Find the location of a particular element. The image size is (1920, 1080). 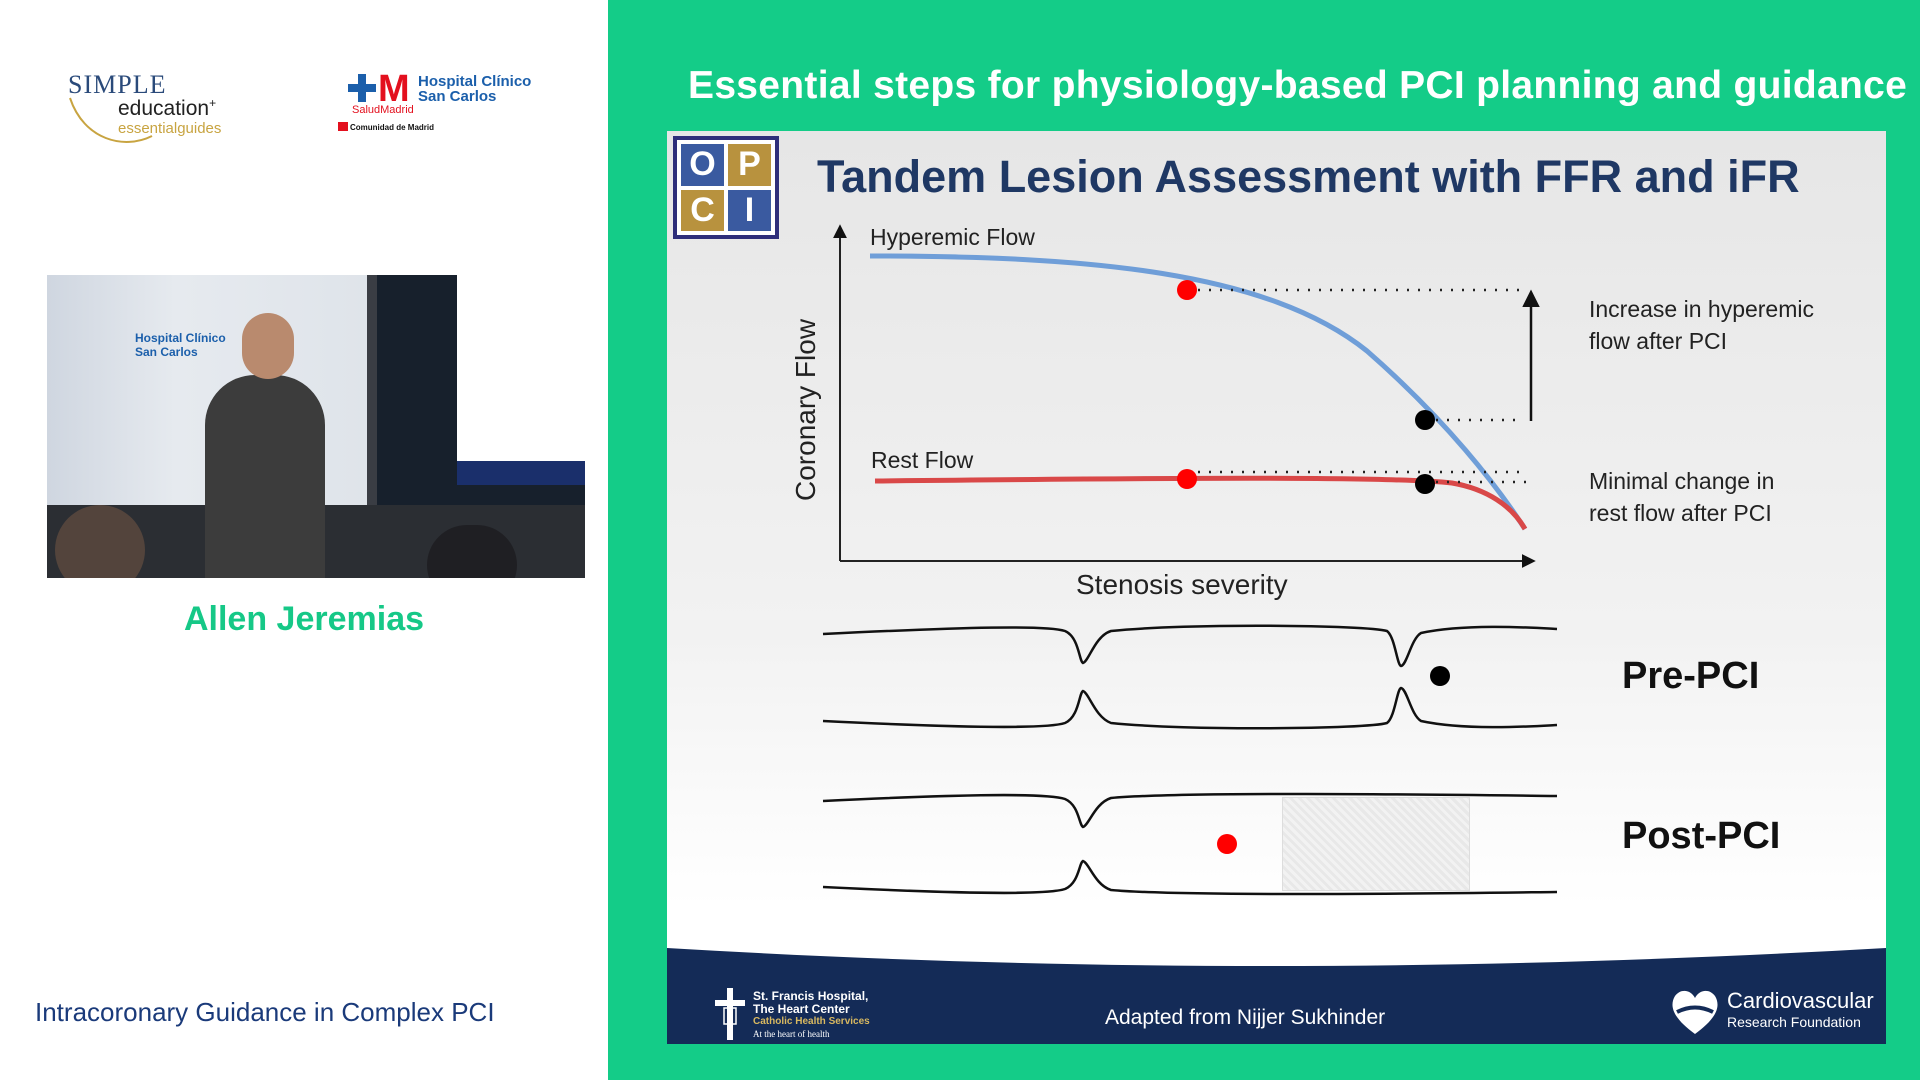

logo-guides-word: essentialguides is located at coordinates (170, 128).